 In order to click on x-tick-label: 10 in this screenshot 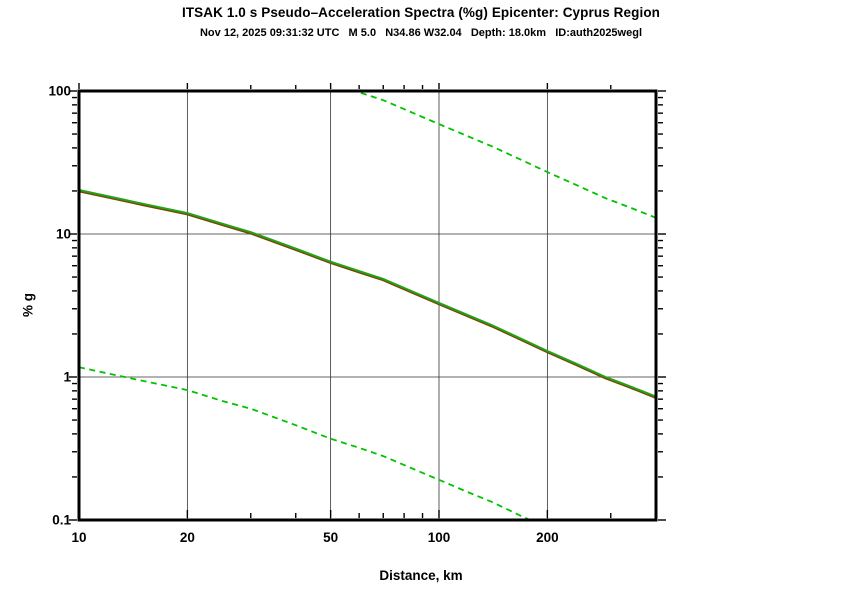, I will do `click(78, 537)`.